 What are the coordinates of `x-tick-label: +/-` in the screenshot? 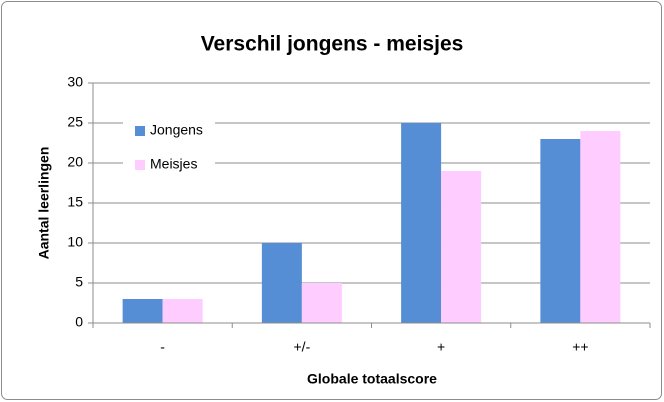 It's located at (302, 347).